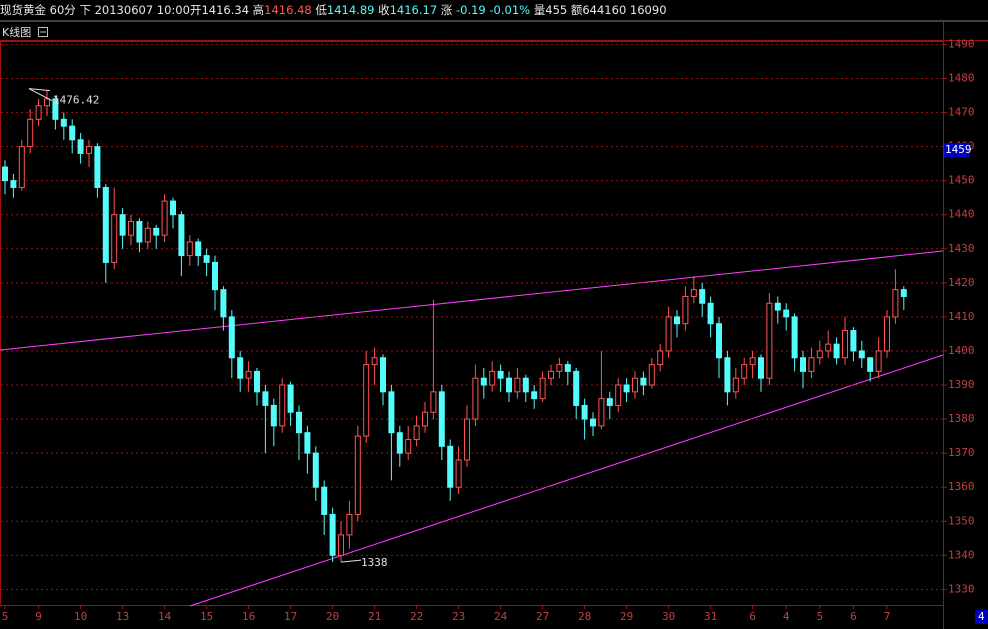 This screenshot has width=988, height=629. I want to click on direction: 下, so click(85, 10).